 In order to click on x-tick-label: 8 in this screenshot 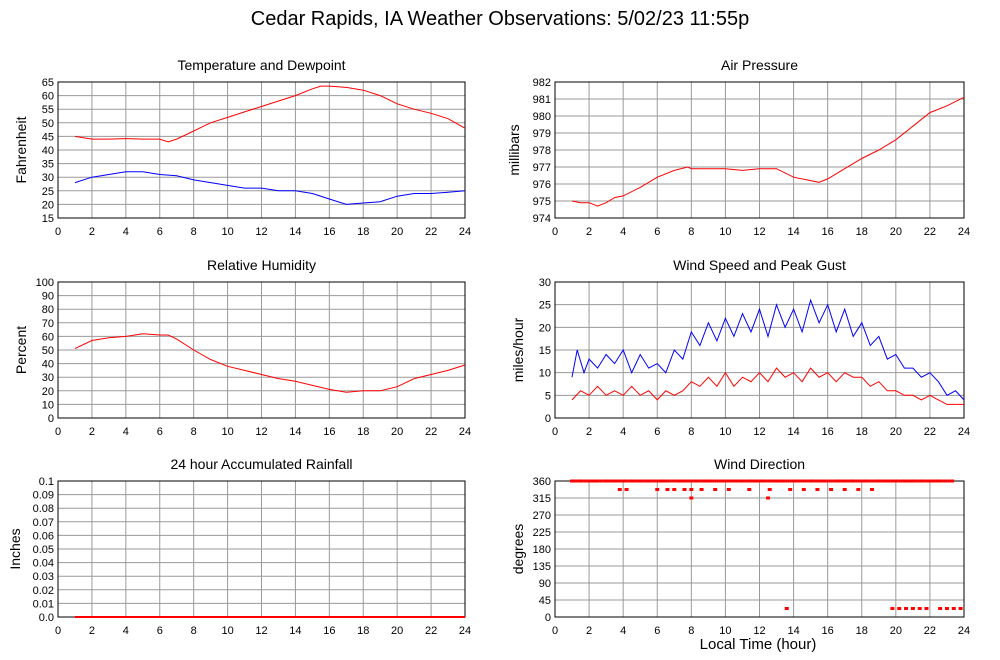, I will do `click(194, 432)`.